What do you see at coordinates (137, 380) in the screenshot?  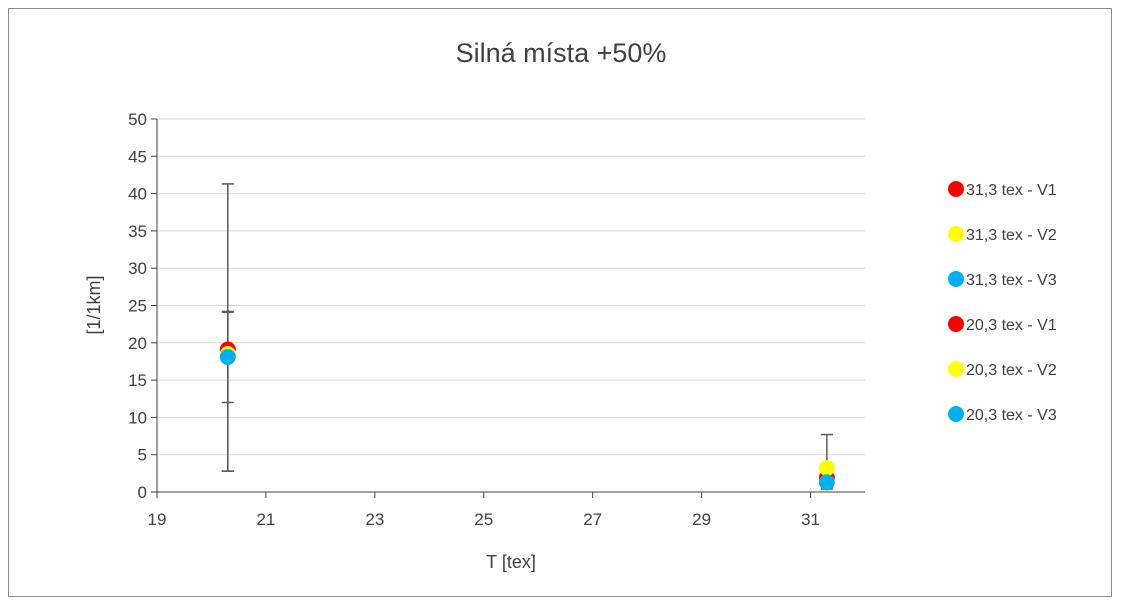 I see `y-tick-label-15: 15` at bounding box center [137, 380].